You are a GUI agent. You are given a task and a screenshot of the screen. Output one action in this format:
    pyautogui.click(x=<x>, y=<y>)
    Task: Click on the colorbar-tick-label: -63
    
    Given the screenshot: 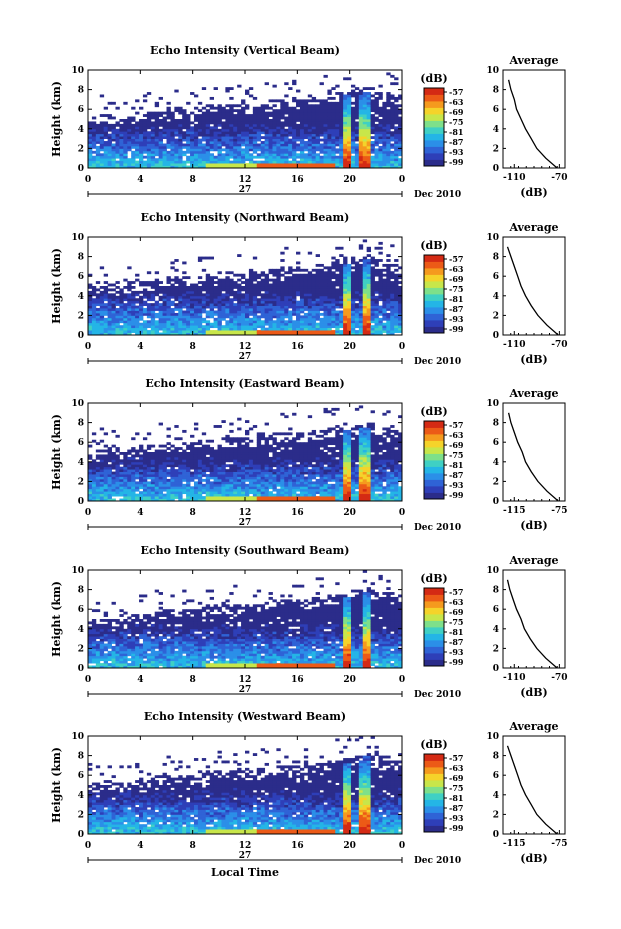 What is the action you would take?
    pyautogui.click(x=456, y=102)
    